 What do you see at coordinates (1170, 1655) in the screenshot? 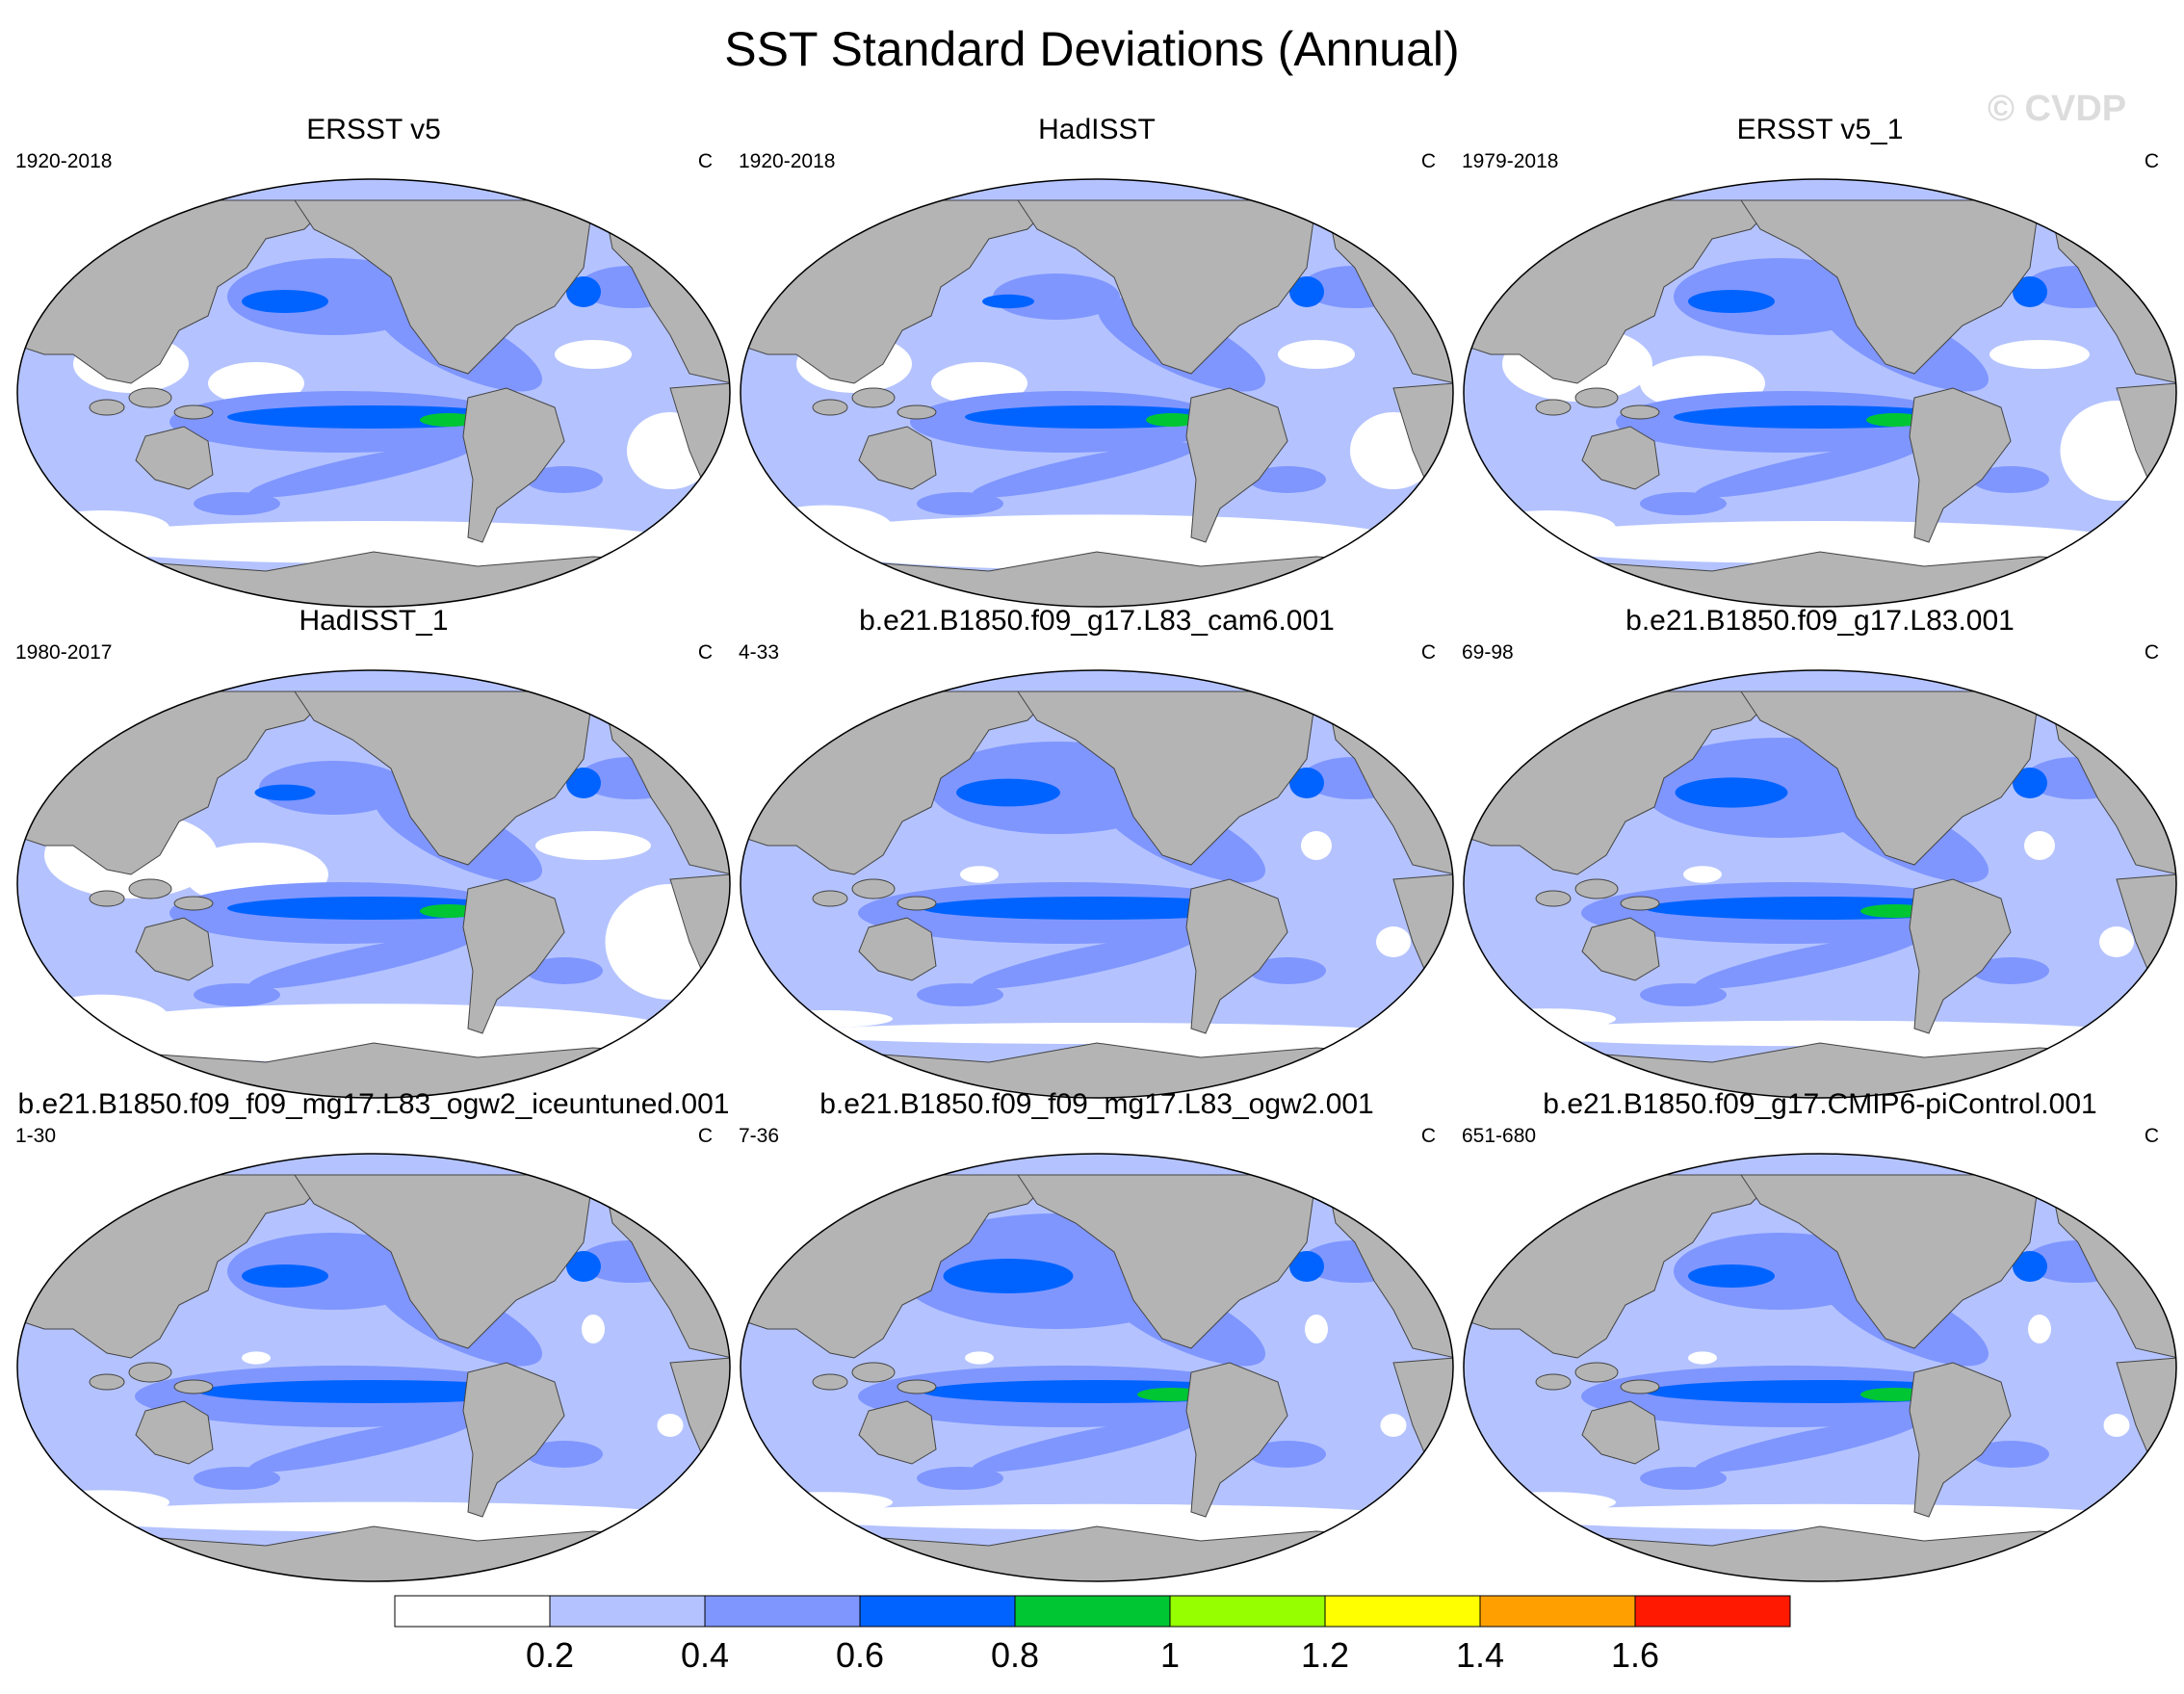
I see `colorbar-label: 1` at bounding box center [1170, 1655].